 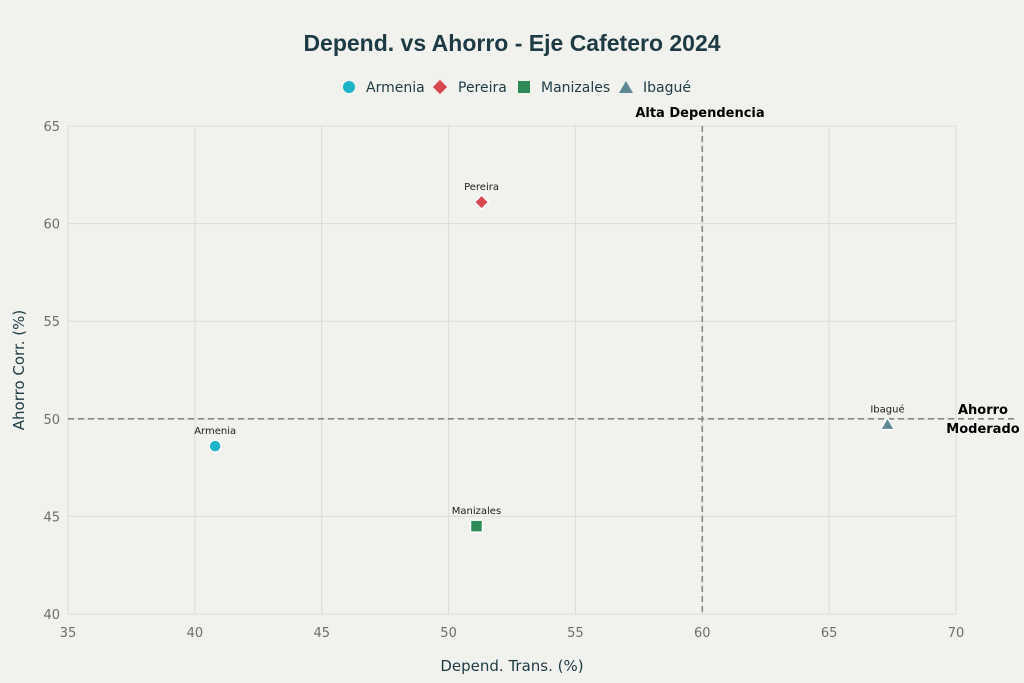 What do you see at coordinates (524, 87) in the screenshot?
I see `legend-marker-square` at bounding box center [524, 87].